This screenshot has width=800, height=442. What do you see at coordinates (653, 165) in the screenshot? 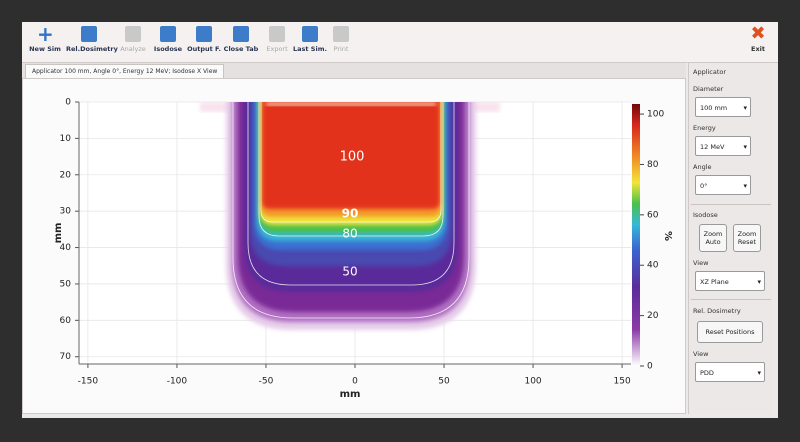
I see `colorbar-tick-label: 80` at bounding box center [653, 165].